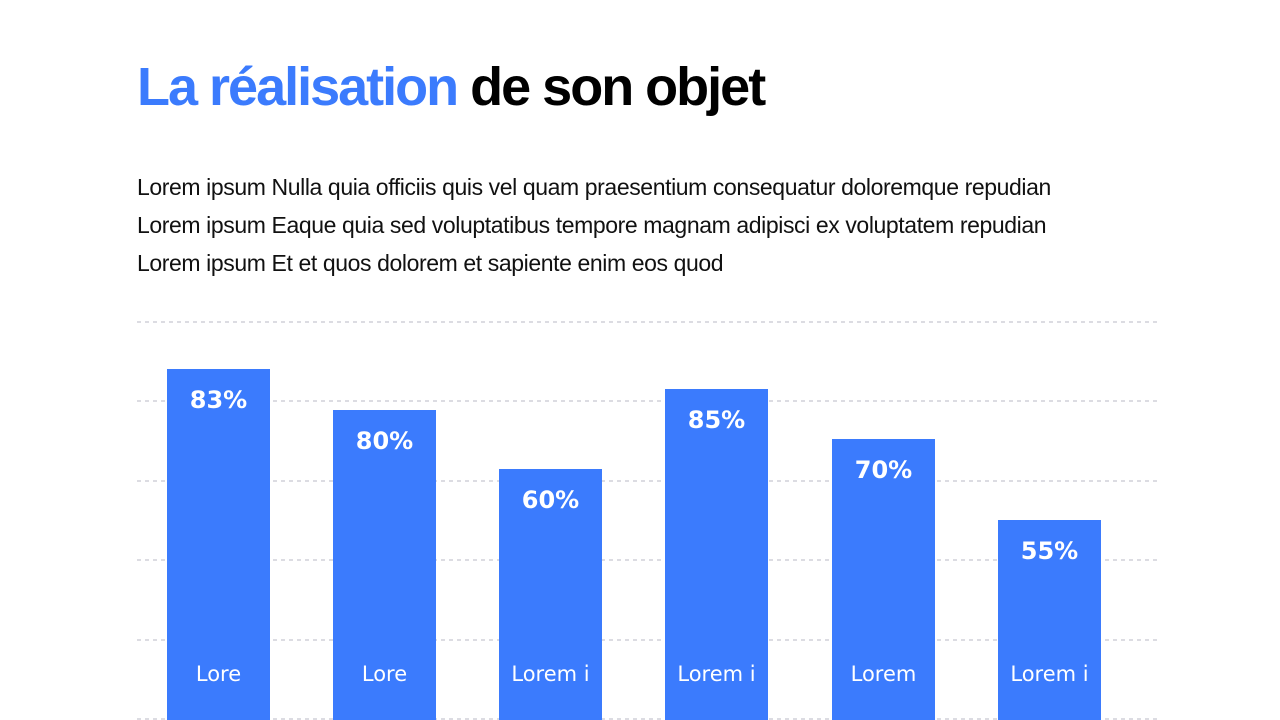 The image size is (1280, 720). What do you see at coordinates (884, 674) in the screenshot?
I see `bar-category-label: Lorem` at bounding box center [884, 674].